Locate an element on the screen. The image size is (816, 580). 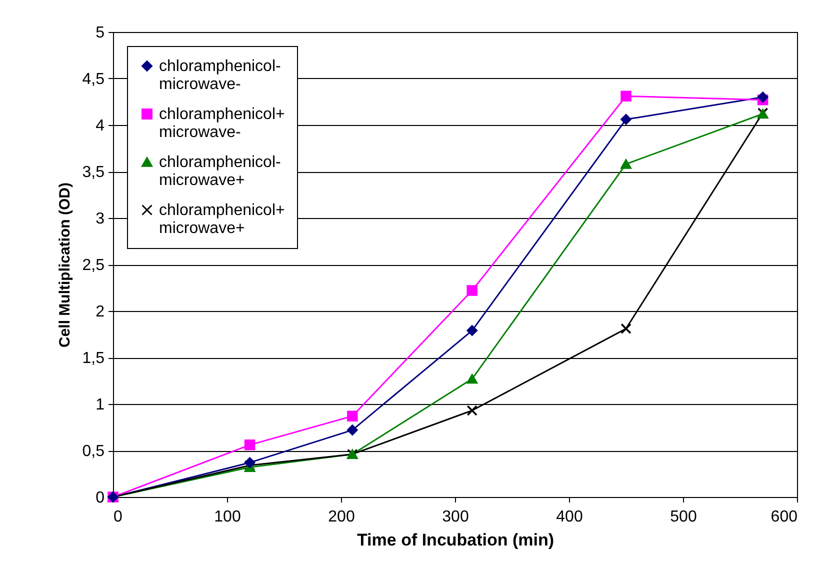
x-tick-label: 100 is located at coordinates (227, 517).